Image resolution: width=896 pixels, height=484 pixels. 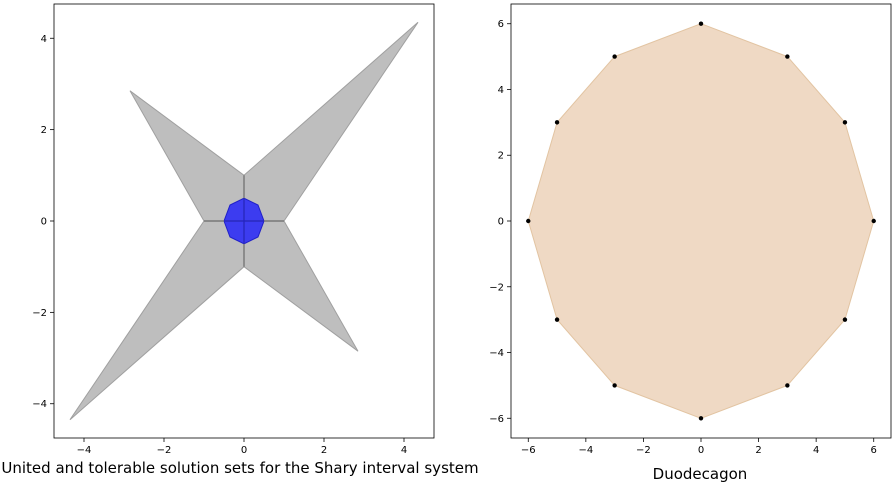 What do you see at coordinates (244, 221) in the screenshot?
I see `left-subplot-lines` at bounding box center [244, 221].